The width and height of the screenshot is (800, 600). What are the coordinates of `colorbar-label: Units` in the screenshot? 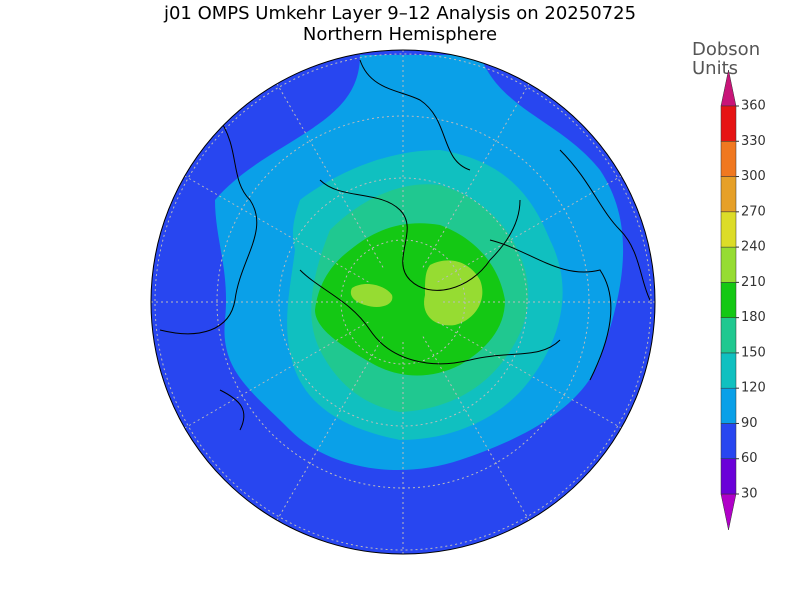 It's located at (715, 68).